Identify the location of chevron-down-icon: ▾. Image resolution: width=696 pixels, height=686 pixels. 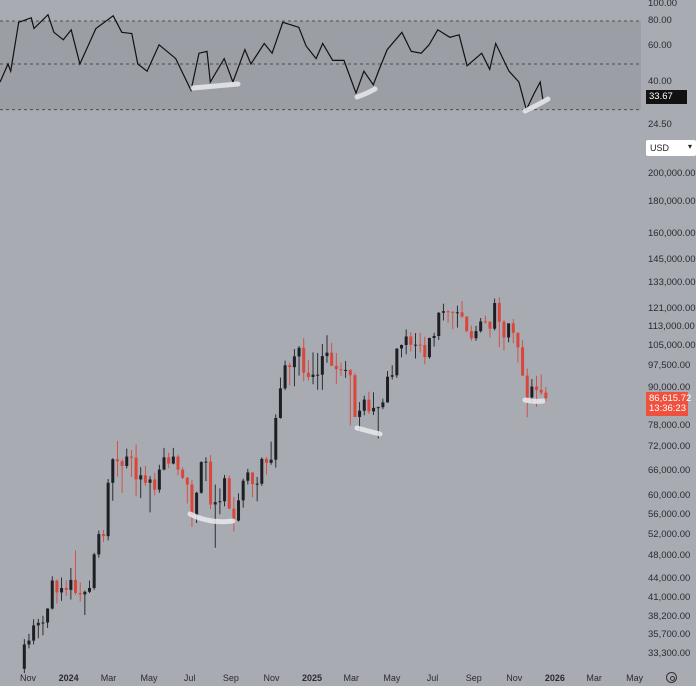
(689, 146).